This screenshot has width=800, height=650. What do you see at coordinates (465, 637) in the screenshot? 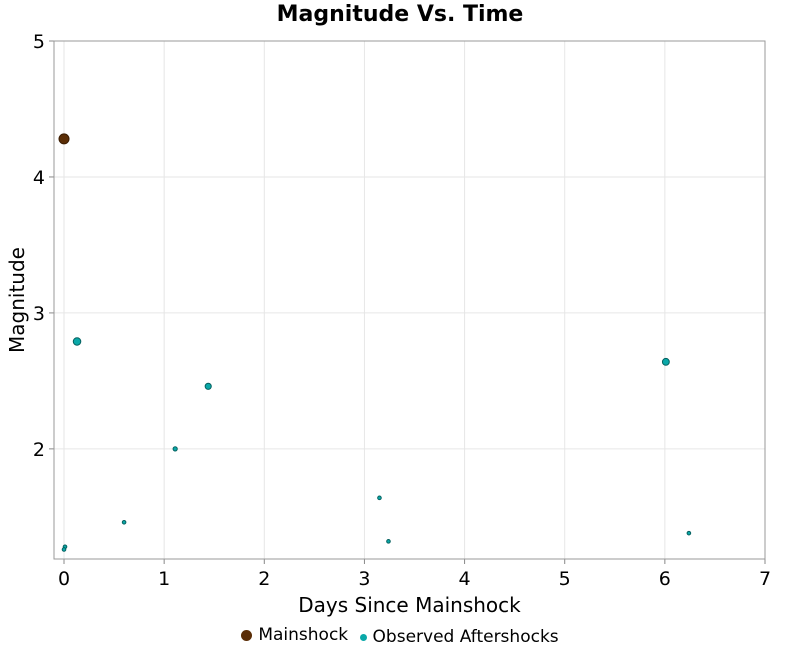
I see `legend-label: Observed Aftershocks` at bounding box center [465, 637].